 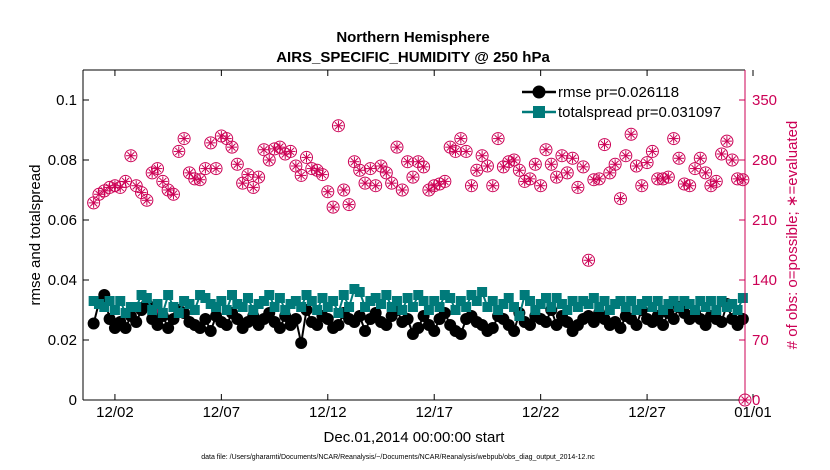 What do you see at coordinates (764, 100) in the screenshot?
I see `y-right-tick-label: 350` at bounding box center [764, 100].